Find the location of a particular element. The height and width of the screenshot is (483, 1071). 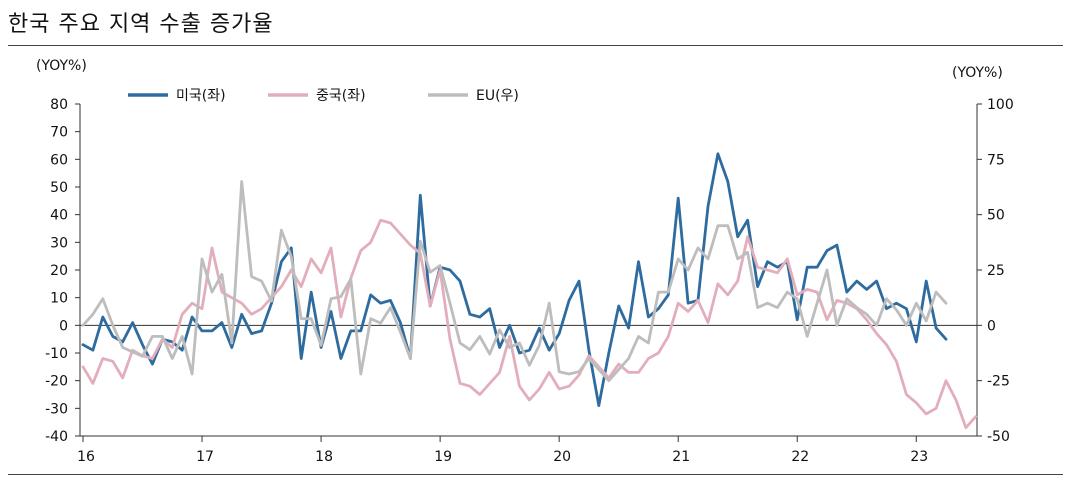

legend-label-3: EU(우) is located at coordinates (497, 96).